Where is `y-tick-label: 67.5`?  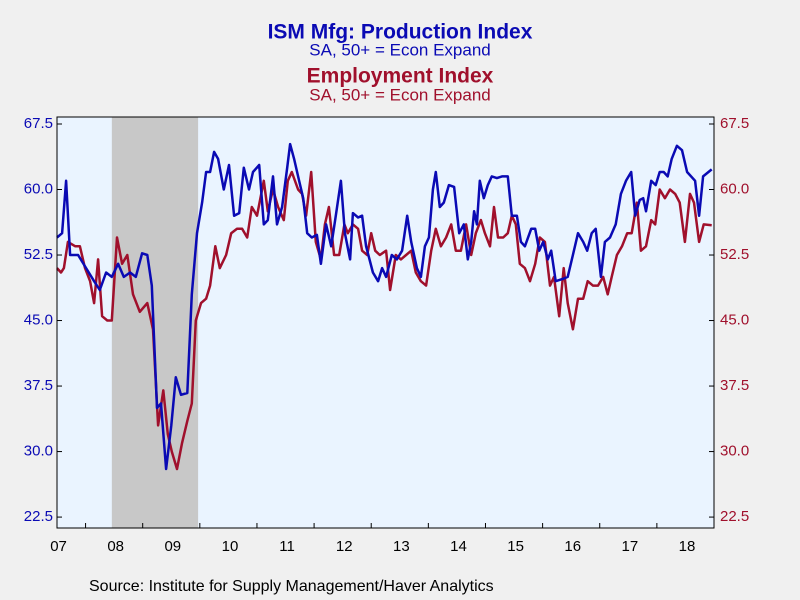 y-tick-label: 67.5 is located at coordinates (38, 123).